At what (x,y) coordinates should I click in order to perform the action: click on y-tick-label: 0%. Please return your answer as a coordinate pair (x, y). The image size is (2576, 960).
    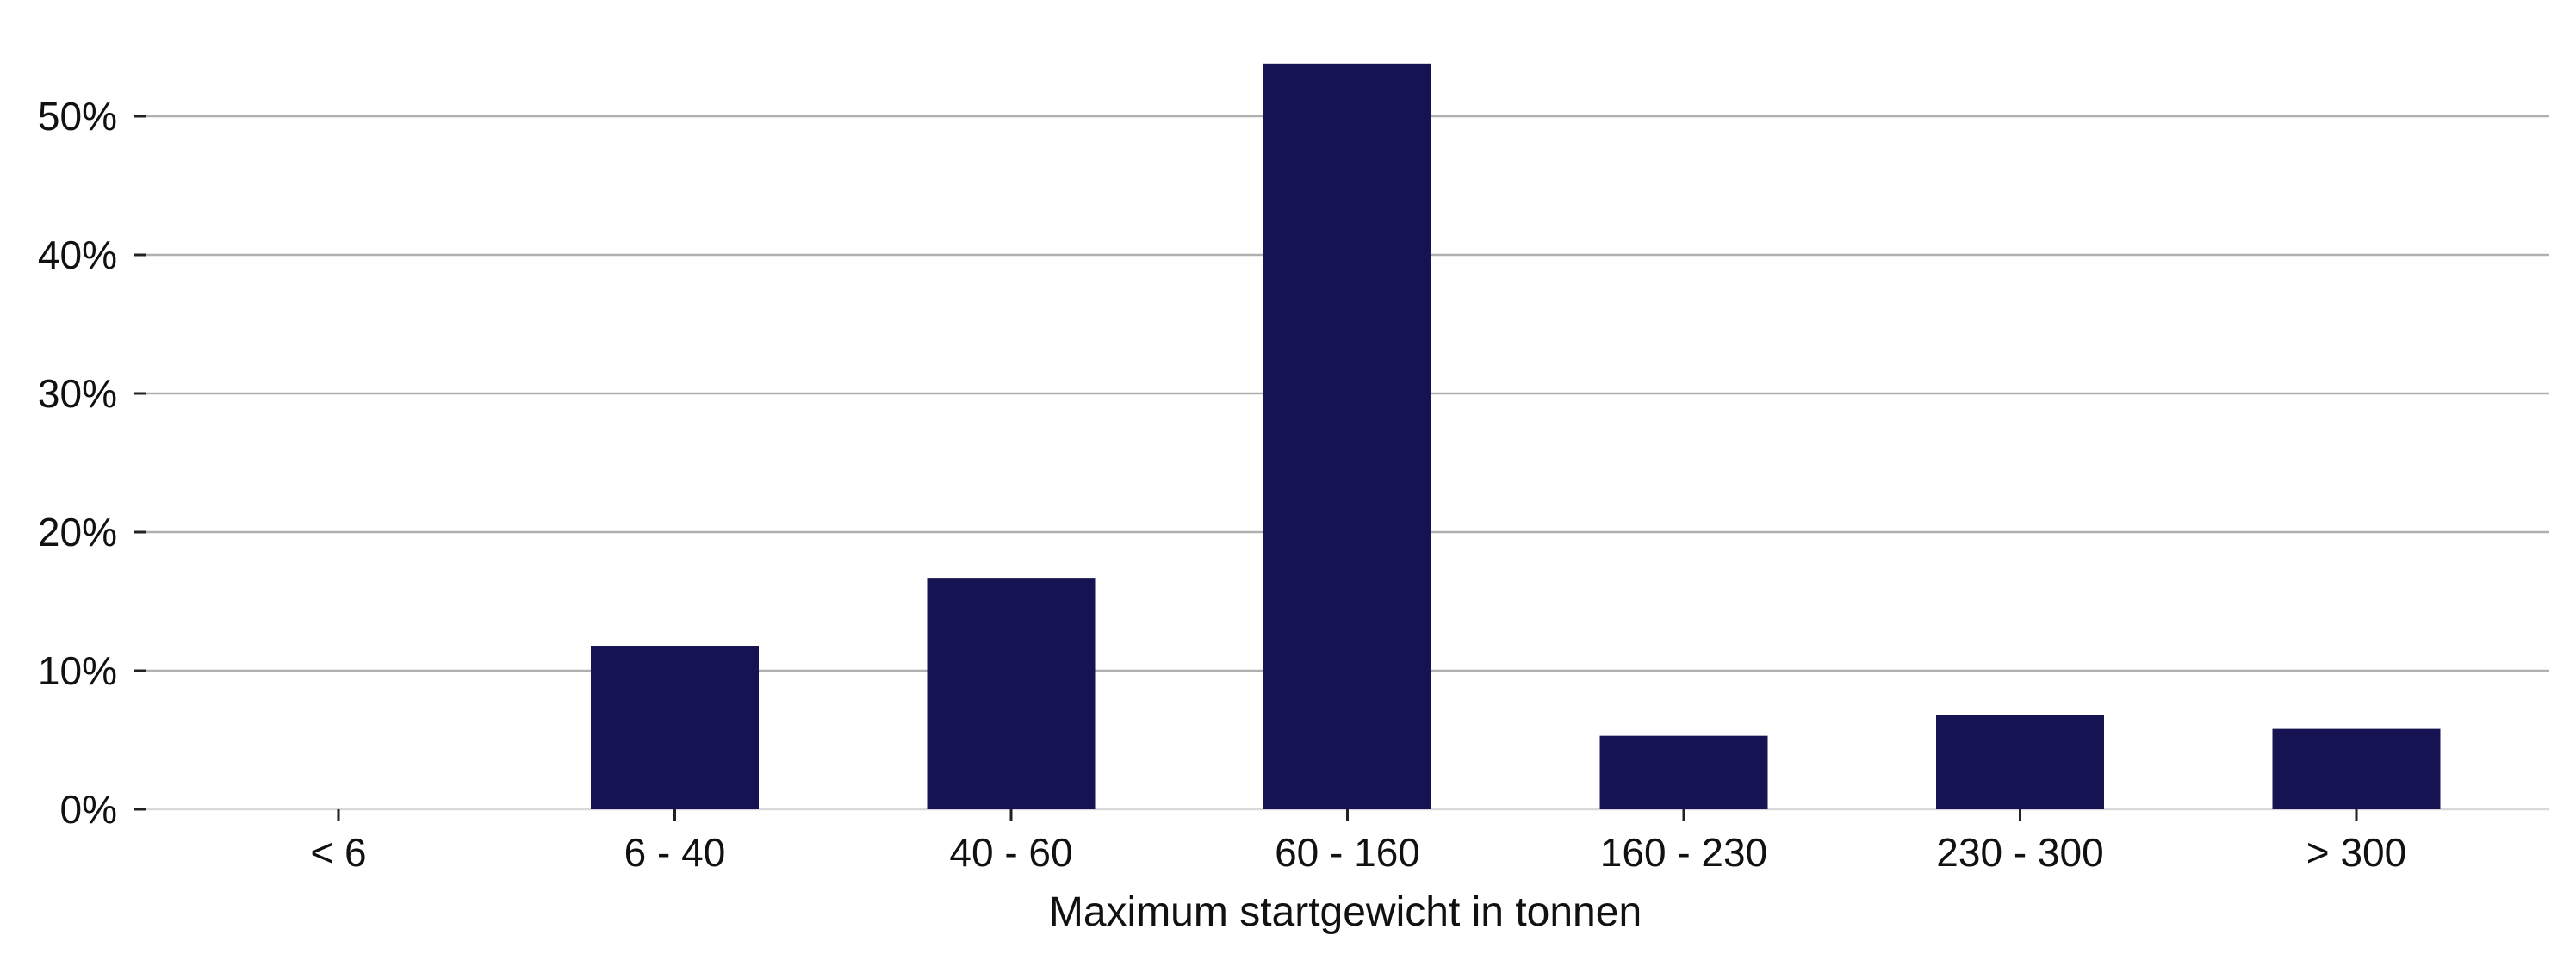
    Looking at the image, I should click on (88, 809).